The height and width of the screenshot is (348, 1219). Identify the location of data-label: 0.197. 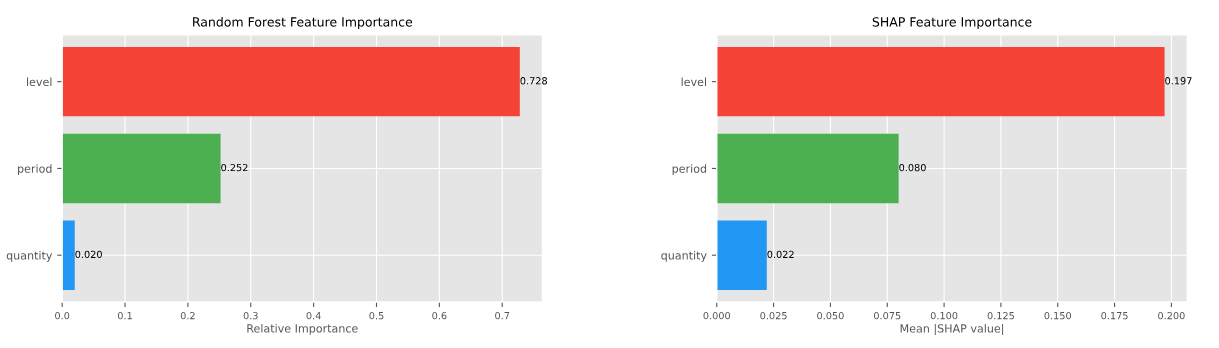
(1178, 81).